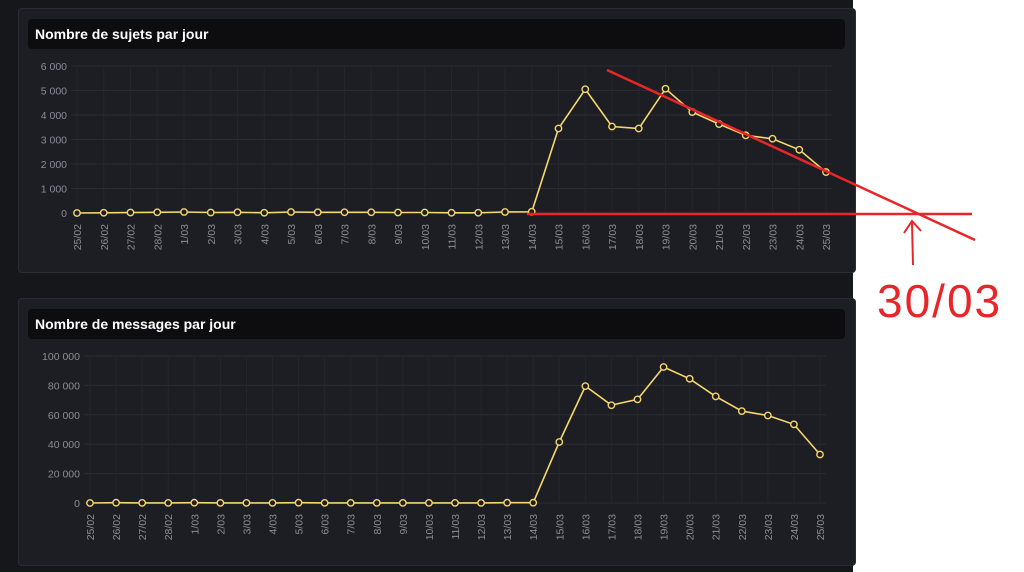 The height and width of the screenshot is (572, 1024). Describe the element at coordinates (436, 34) in the screenshot. I see `topics-chart-title: Nombre de sujets par jour` at that location.